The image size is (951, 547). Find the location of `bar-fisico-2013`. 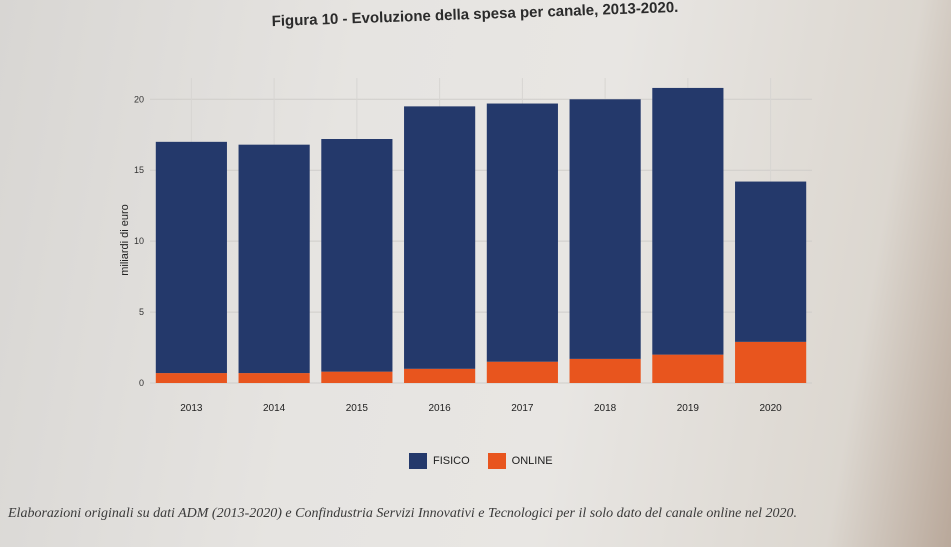

bar-fisico-2013 is located at coordinates (191, 257).